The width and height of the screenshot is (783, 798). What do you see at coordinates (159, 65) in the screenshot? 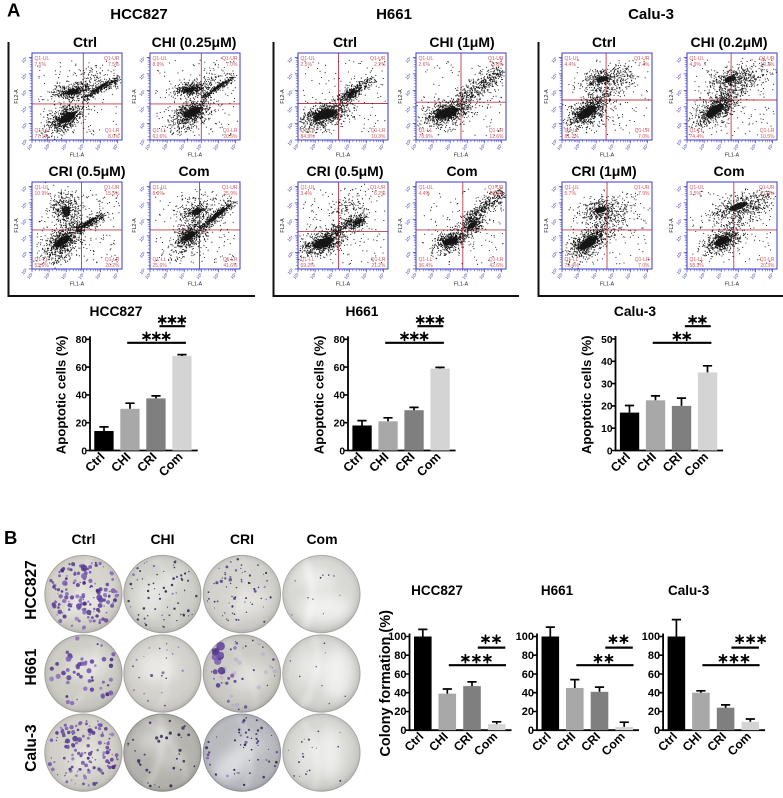
I see `svg-text: 8.9%` at bounding box center [159, 65].